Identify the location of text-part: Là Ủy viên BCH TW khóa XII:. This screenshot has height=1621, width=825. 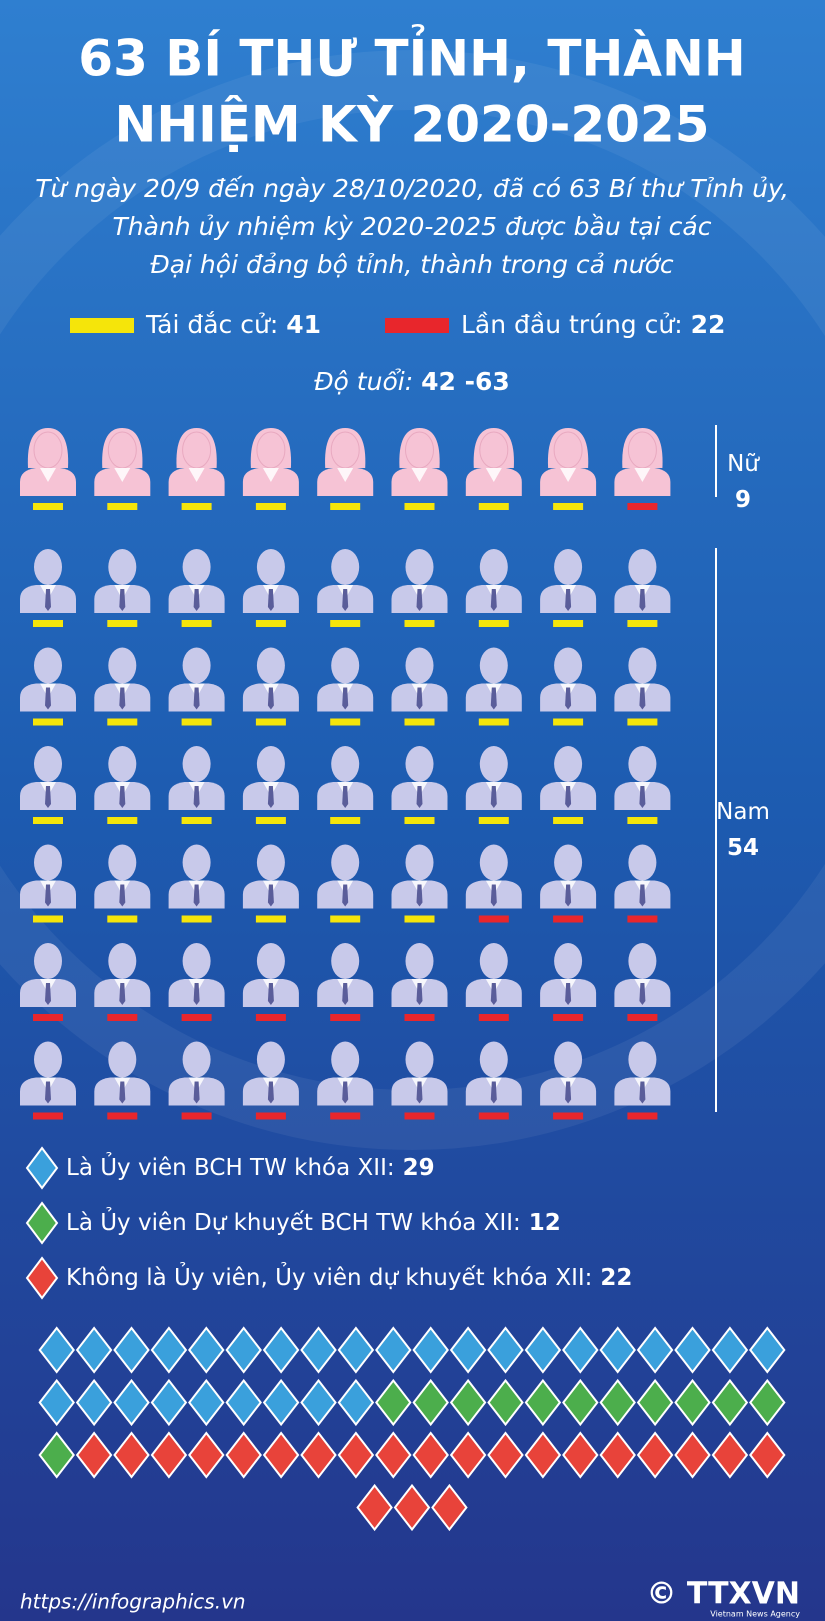
(230, 1166).